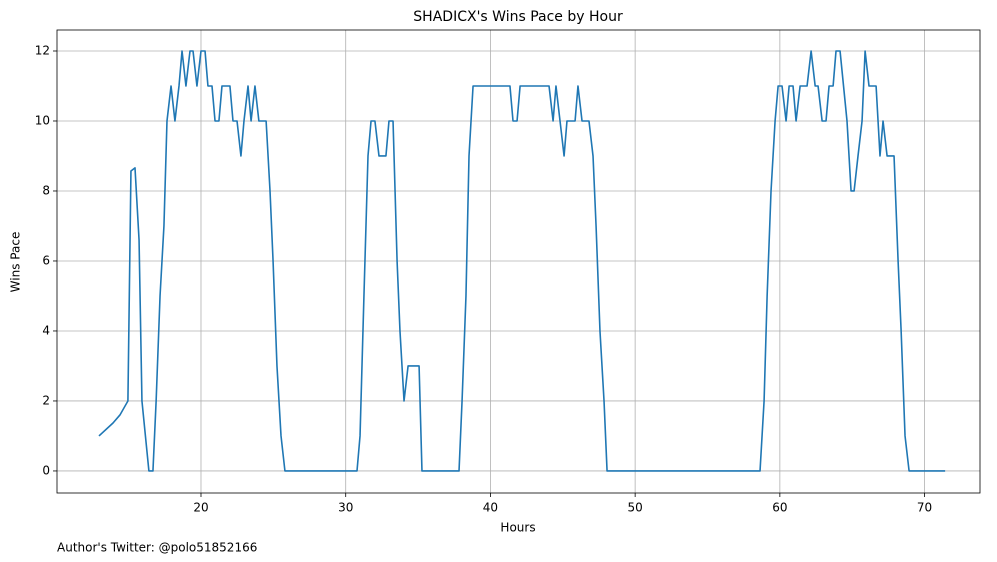 The width and height of the screenshot is (997, 562). I want to click on y-tick-label: 12, so click(42, 50).